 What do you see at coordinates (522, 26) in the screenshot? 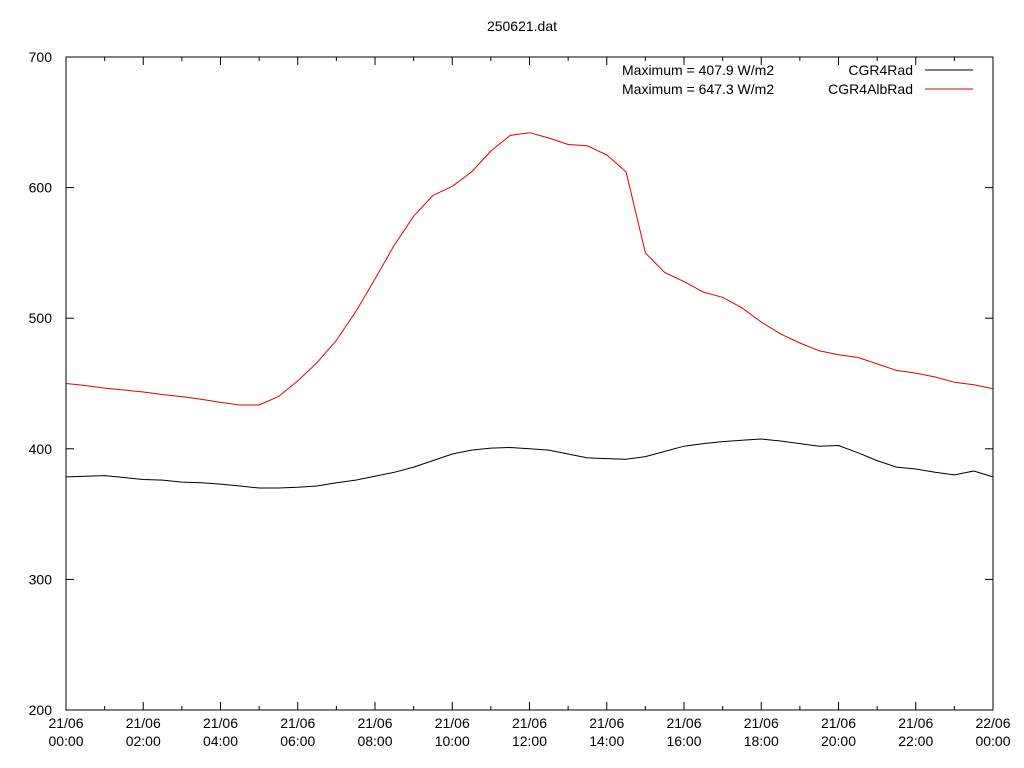
I see `chart-title: 250621.dat` at bounding box center [522, 26].